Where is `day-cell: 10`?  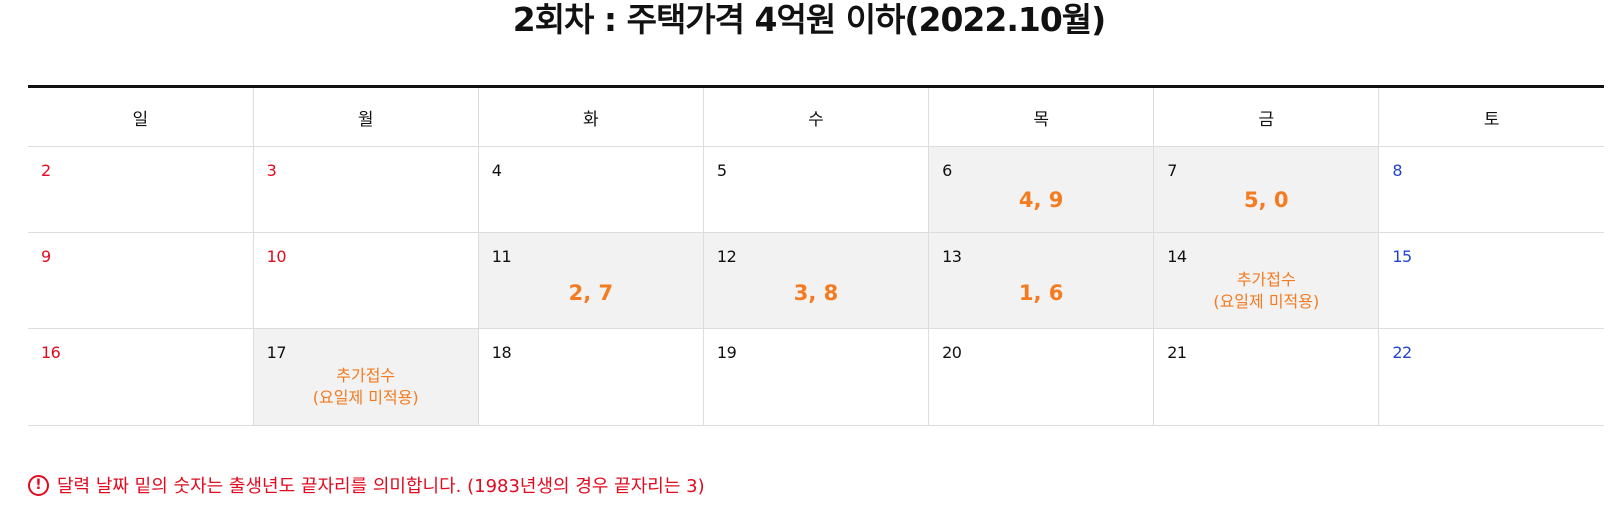 day-cell: 10 is located at coordinates (366, 280).